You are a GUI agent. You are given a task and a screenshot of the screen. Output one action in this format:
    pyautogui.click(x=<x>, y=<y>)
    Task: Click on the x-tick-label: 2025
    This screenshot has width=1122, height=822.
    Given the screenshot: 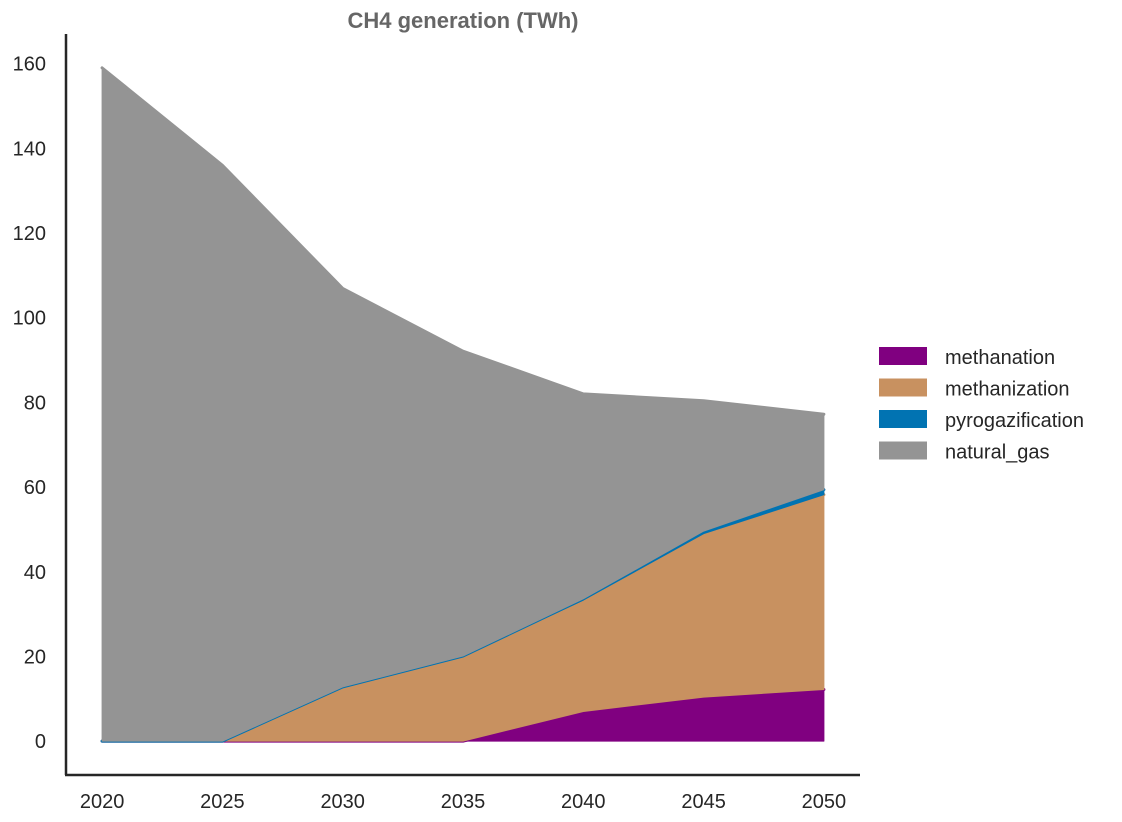 What is the action you would take?
    pyautogui.click(x=222, y=802)
    